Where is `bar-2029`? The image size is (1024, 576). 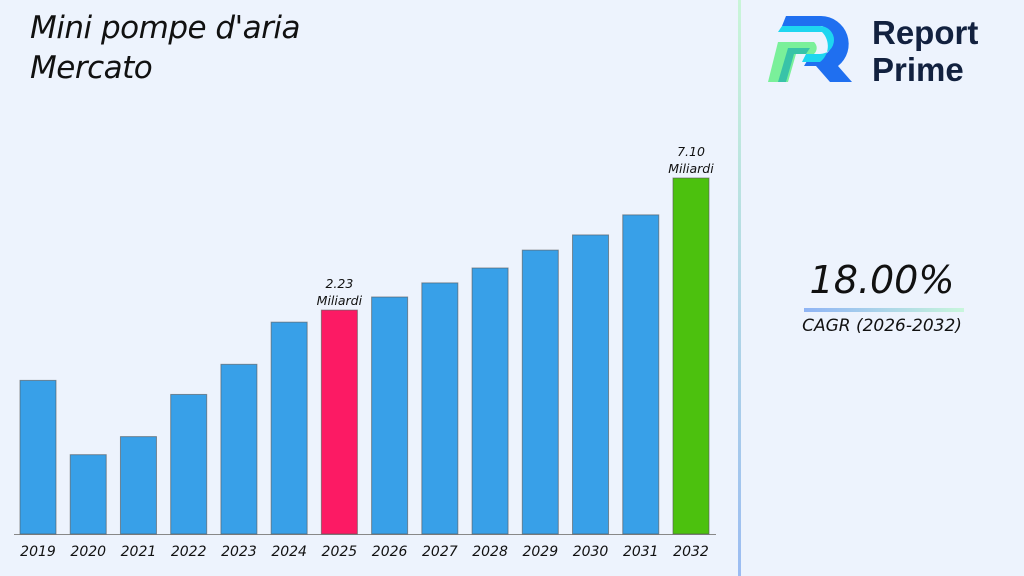
bar-2029 is located at coordinates (540, 392).